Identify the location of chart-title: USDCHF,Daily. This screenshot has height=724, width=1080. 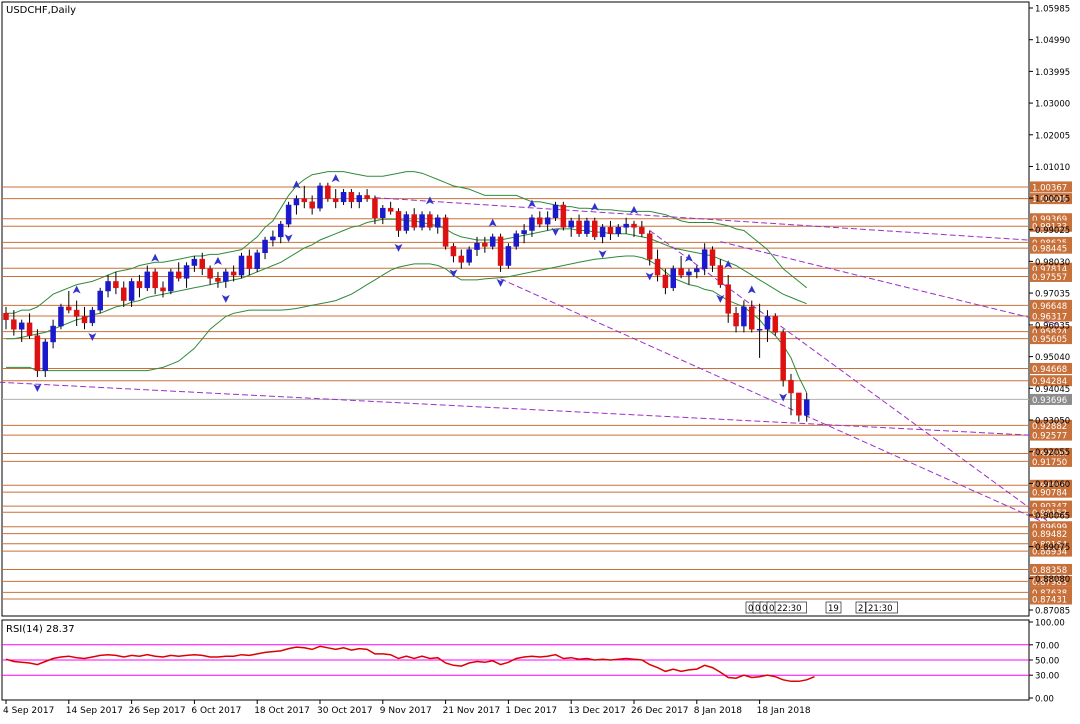
(41, 10).